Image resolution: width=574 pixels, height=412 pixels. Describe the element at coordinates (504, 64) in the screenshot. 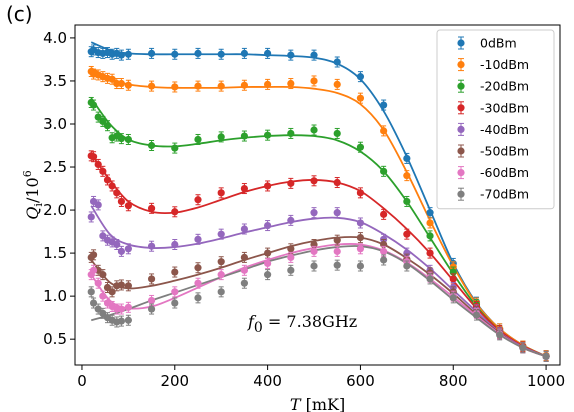

I see `legend-label: -10dBm` at that location.